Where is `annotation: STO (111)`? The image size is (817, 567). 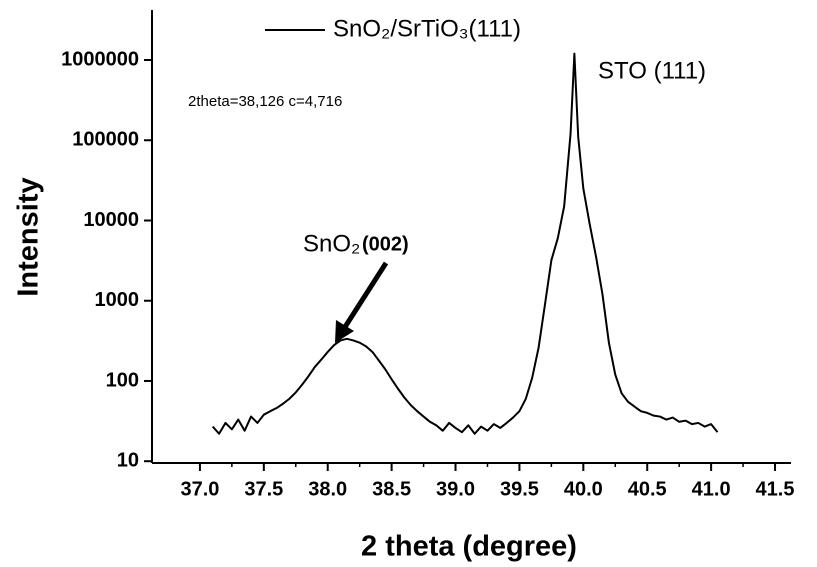
annotation: STO (111) is located at coordinates (652, 70).